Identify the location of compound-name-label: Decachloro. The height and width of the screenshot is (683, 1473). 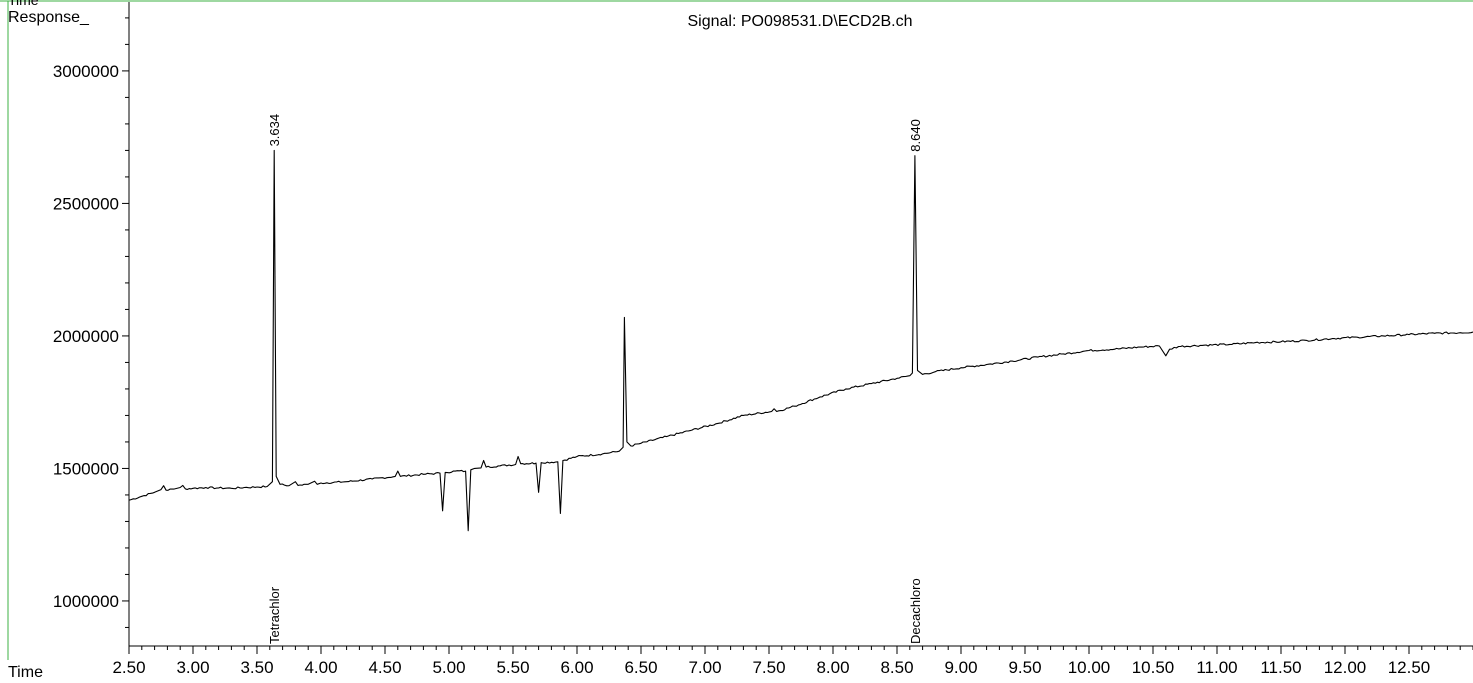
(915, 611).